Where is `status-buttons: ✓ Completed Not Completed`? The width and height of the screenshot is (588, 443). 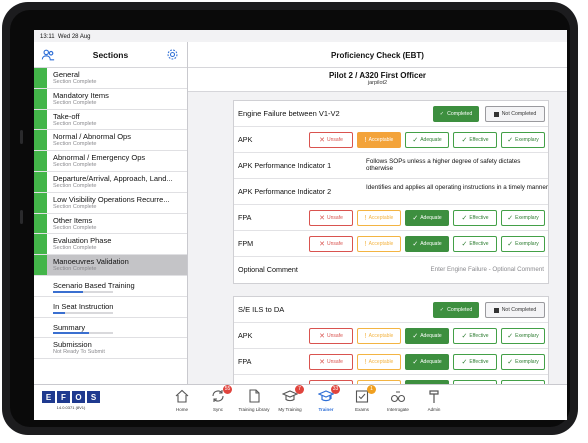 status-buttons: ✓ Completed Not Completed is located at coordinates (489, 114).